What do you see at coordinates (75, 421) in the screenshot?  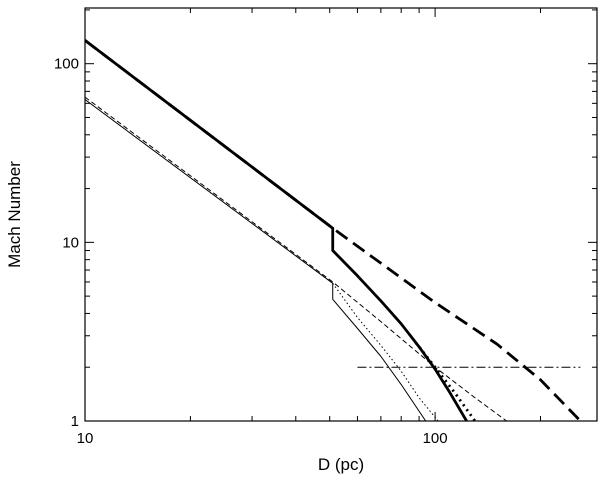 I see `y-tick-label: 1` at bounding box center [75, 421].